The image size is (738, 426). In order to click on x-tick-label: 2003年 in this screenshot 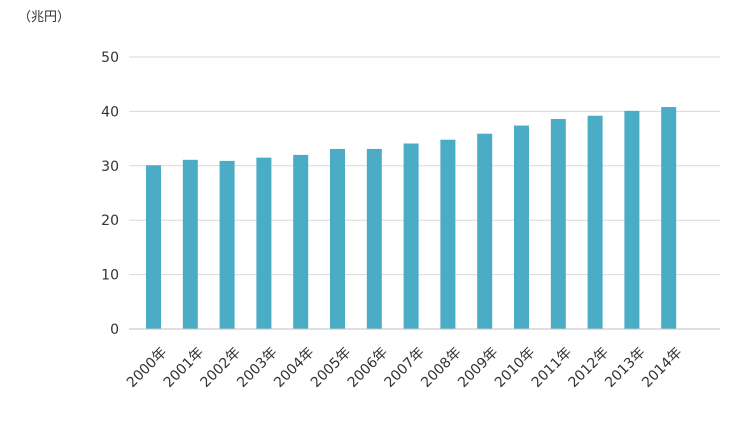, I will do `click(257, 368)`.